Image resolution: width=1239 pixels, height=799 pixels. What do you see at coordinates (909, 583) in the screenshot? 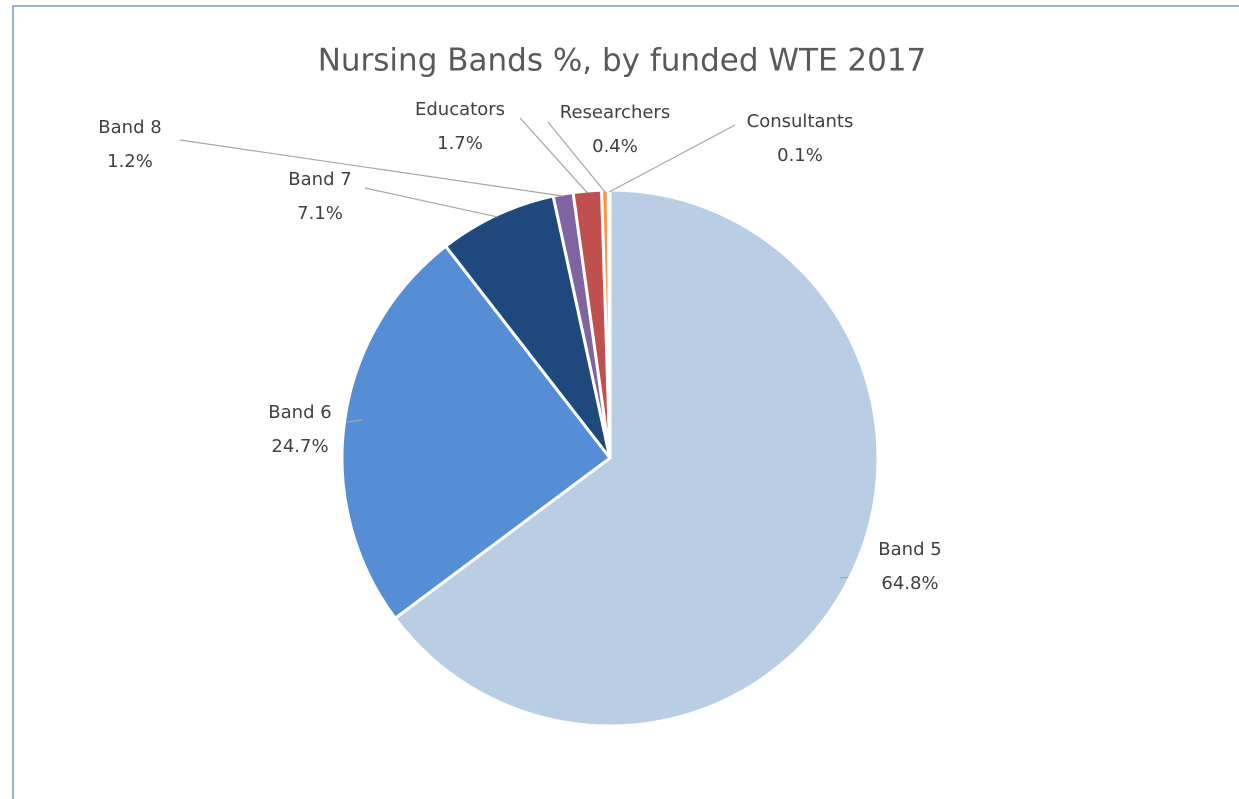
I see `slice-value-label: 64.8%` at bounding box center [909, 583].